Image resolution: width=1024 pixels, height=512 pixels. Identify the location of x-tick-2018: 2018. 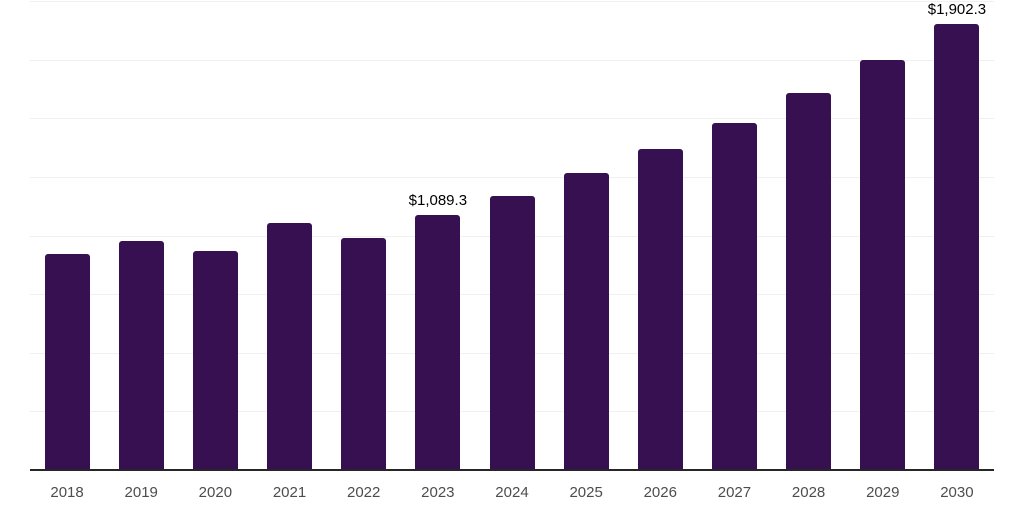
(67, 492).